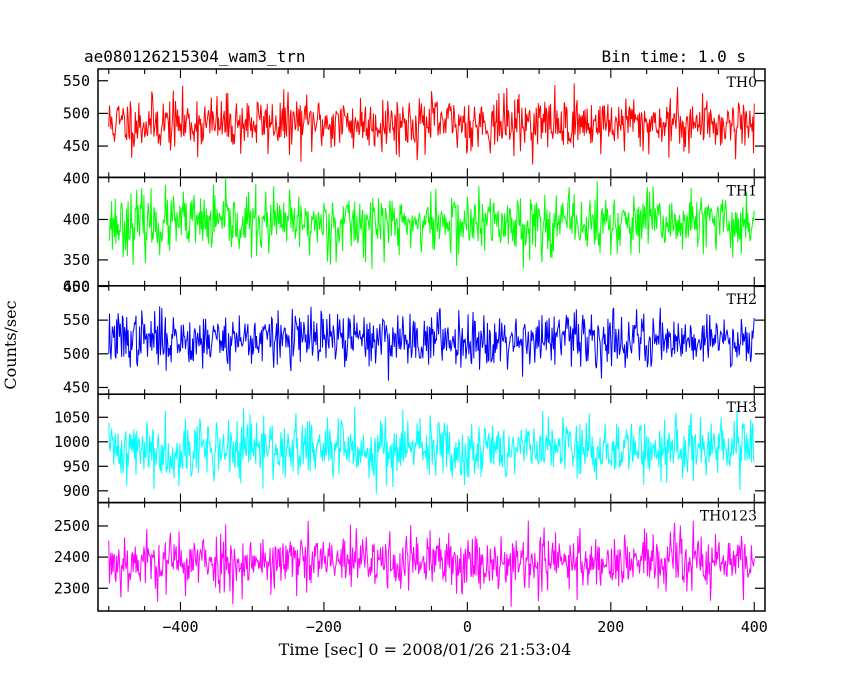 Image resolution: width=850 pixels, height=680 pixels. Describe the element at coordinates (324, 627) in the screenshot. I see `x-tick-label: −200` at that location.